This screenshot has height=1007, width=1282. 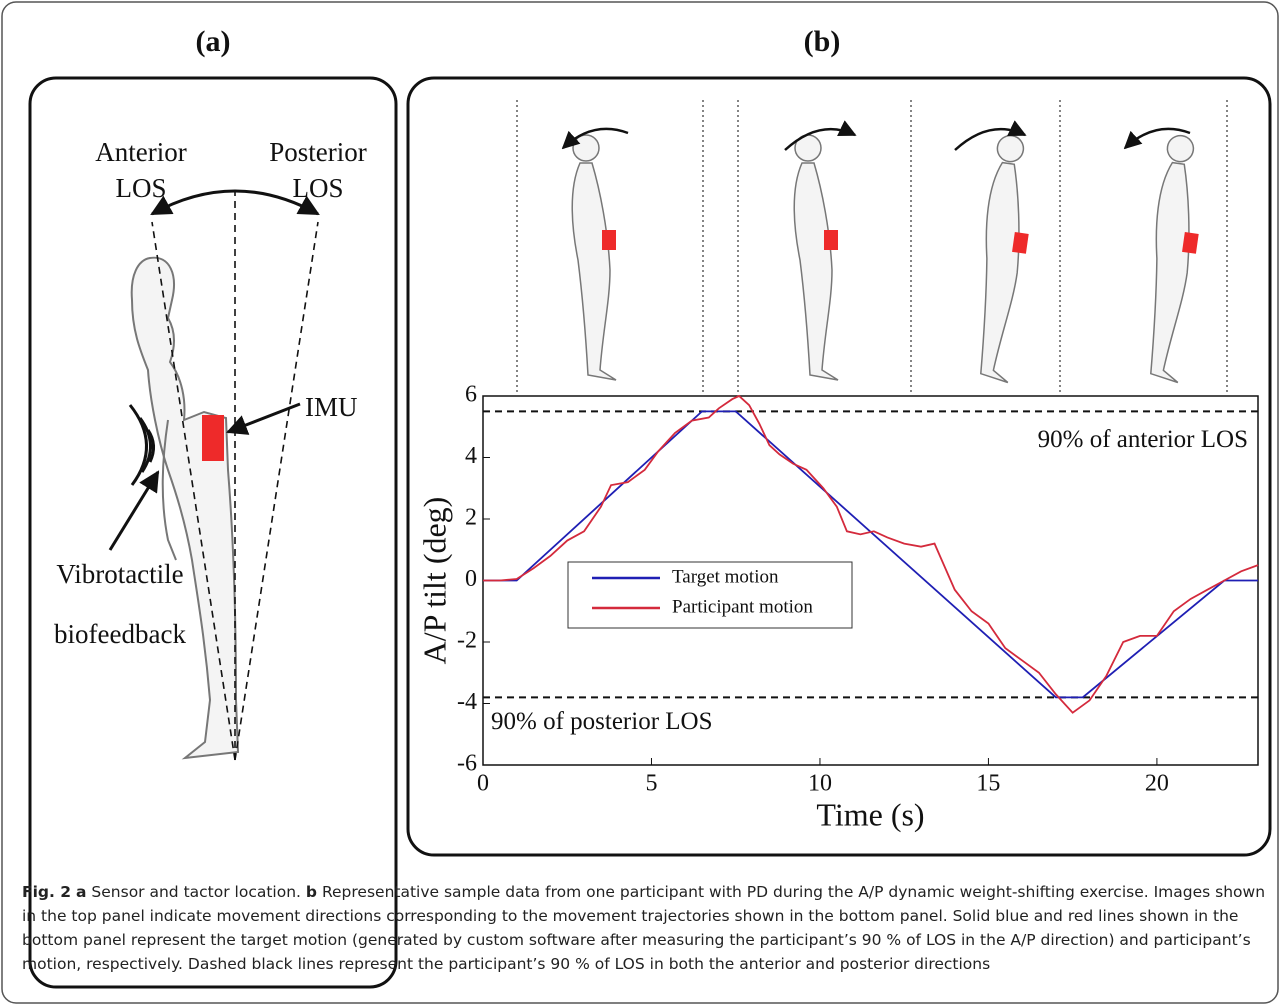 I want to click on caption-text: Sensor and tactor location., so click(x=196, y=892).